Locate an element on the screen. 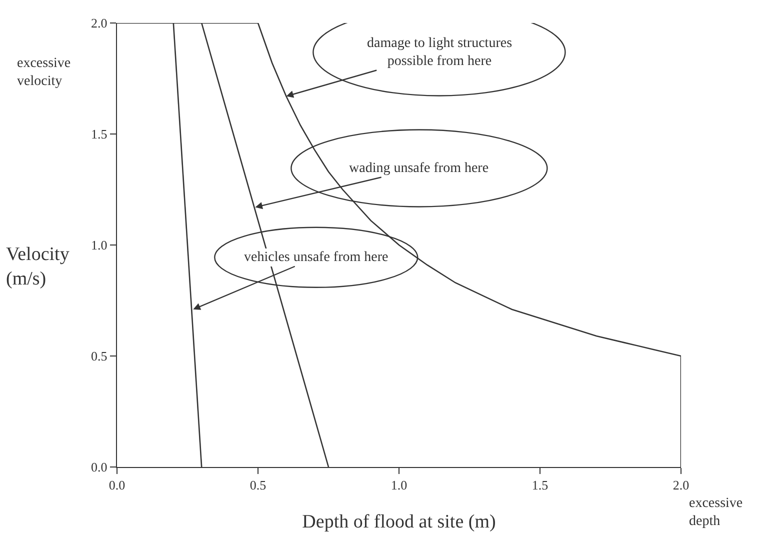  annotation: vehicles unsafe from here is located at coordinates (316, 257).